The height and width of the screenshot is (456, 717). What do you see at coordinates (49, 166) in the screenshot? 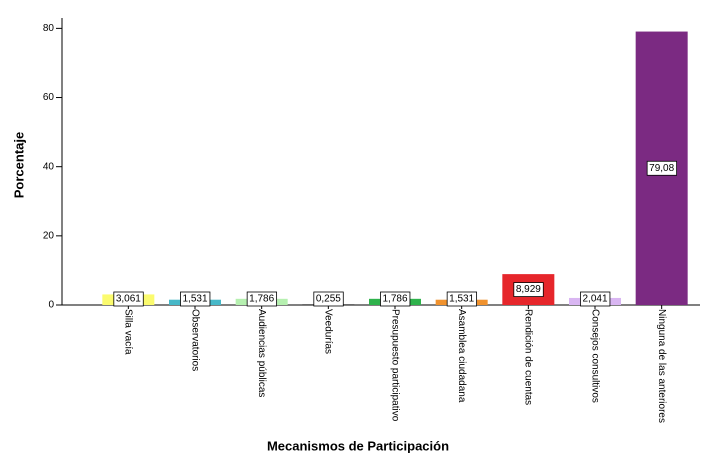
I see `y-tick-label: 40` at bounding box center [49, 166].